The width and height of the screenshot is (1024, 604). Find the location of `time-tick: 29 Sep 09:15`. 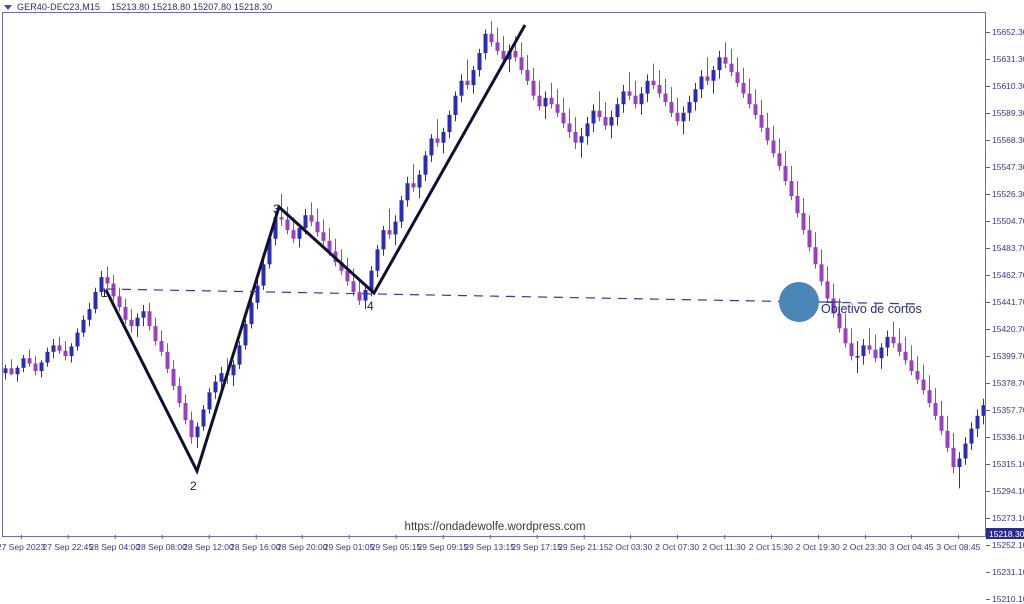

time-tick: 29 Sep 09:15 is located at coordinates (443, 543).